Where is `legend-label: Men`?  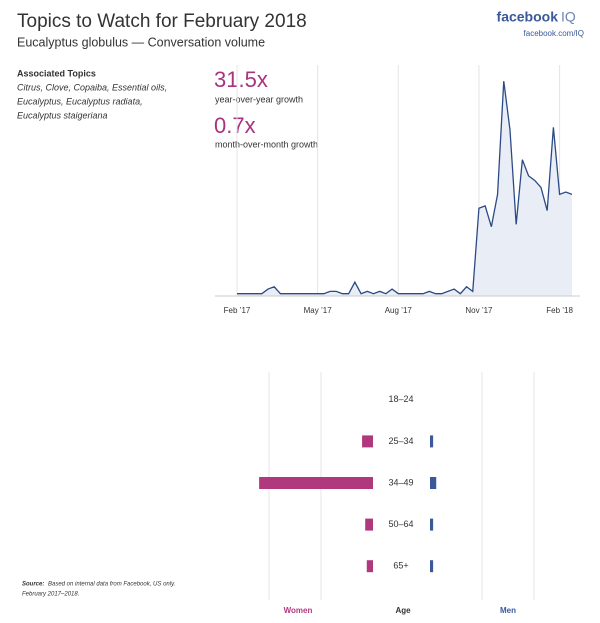 legend-label: Men is located at coordinates (508, 610).